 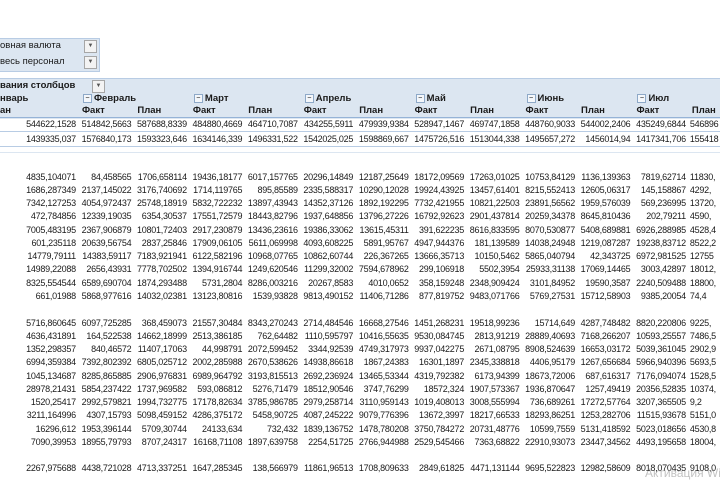 I want to click on value-cell: 5832,722232, so click(x=217, y=203).